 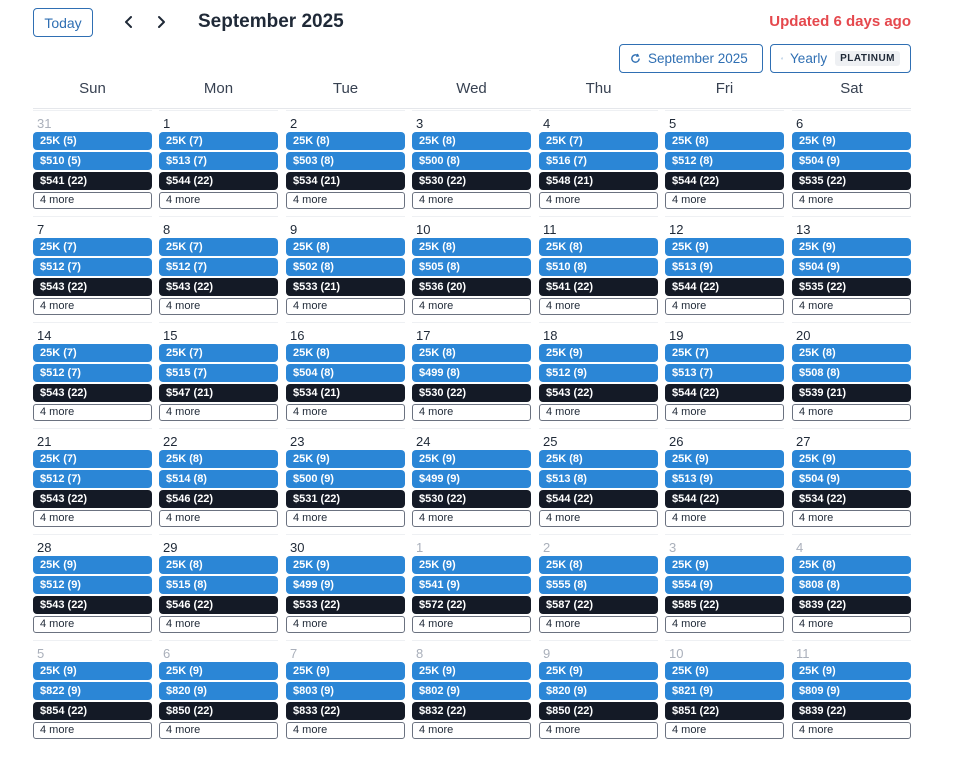 I want to click on event-chip-price: $512 (9), so click(x=92, y=585).